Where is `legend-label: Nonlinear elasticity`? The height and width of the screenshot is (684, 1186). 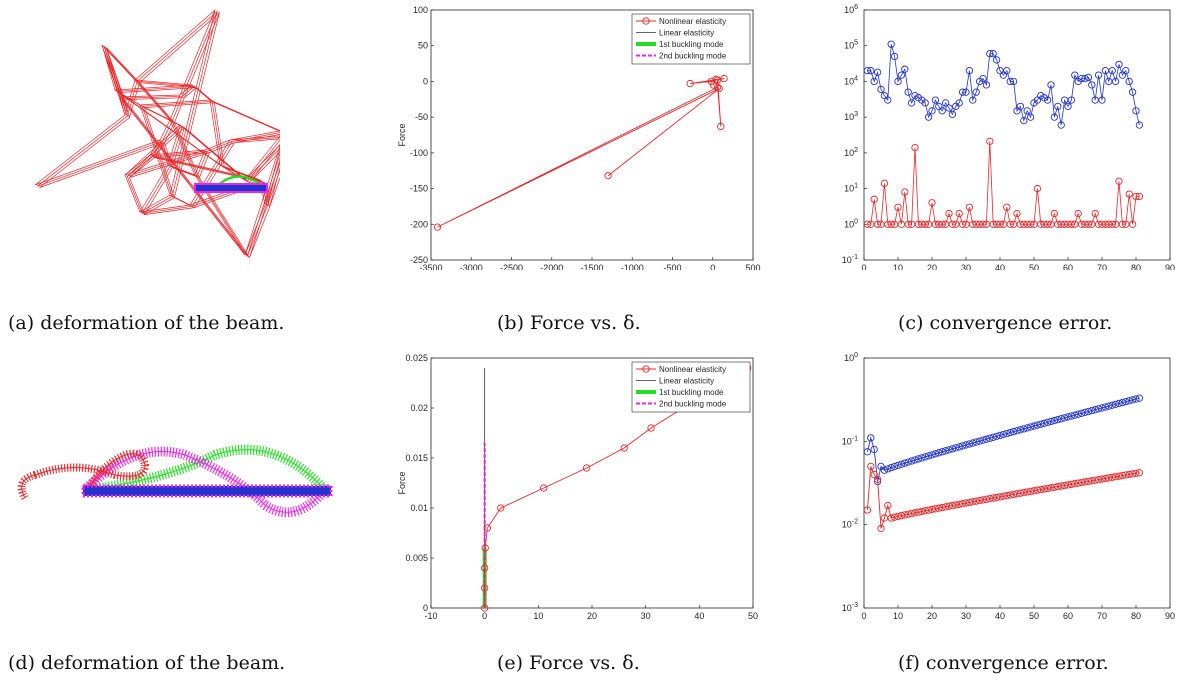
legend-label: Nonlinear elasticity is located at coordinates (692, 369).